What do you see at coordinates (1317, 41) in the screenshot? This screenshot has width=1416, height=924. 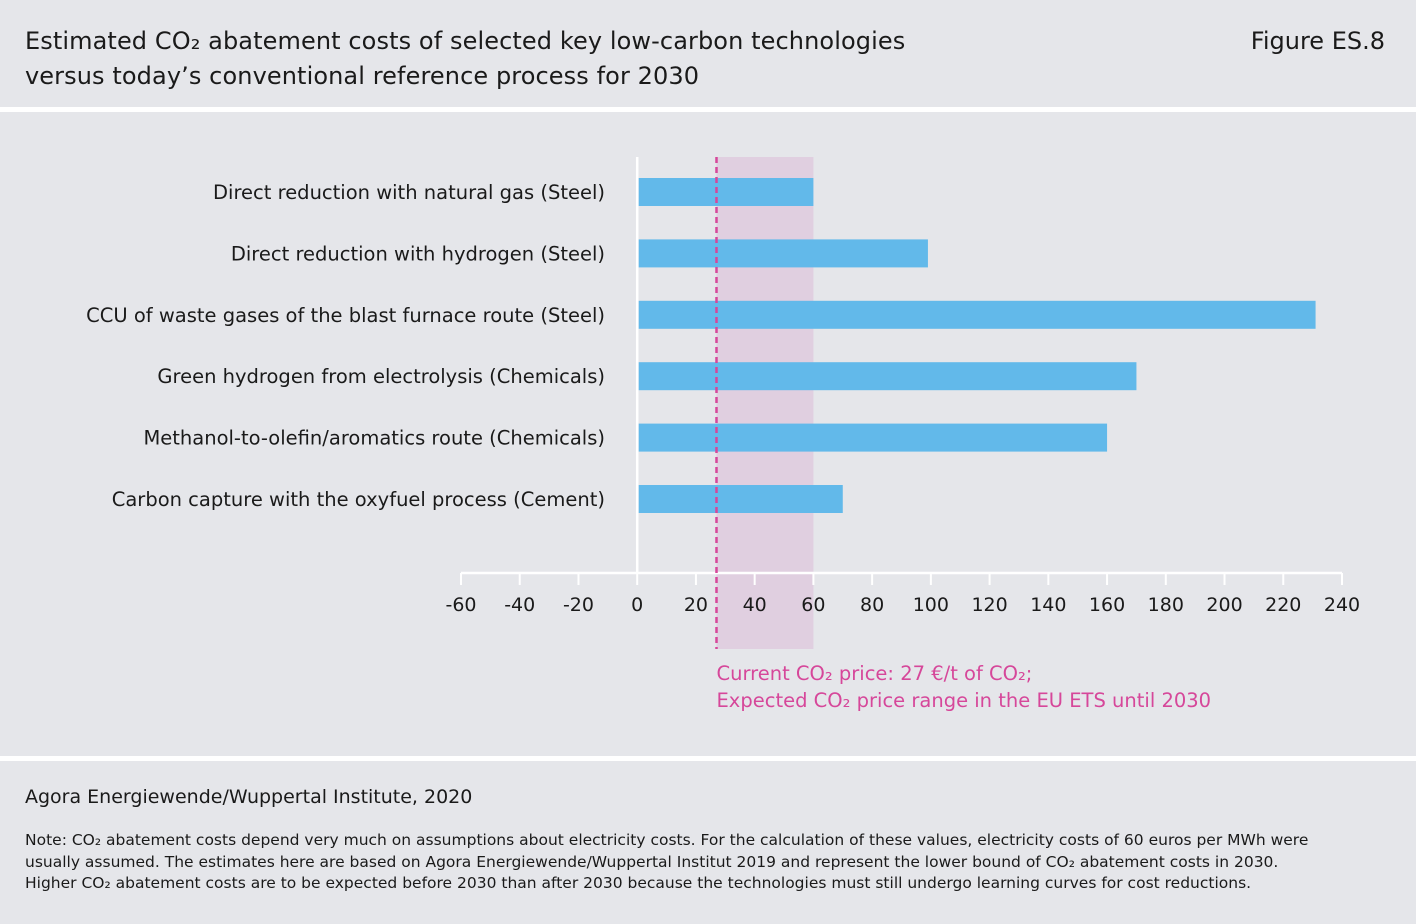 I see `figure-label: Figure ES.8` at bounding box center [1317, 41].